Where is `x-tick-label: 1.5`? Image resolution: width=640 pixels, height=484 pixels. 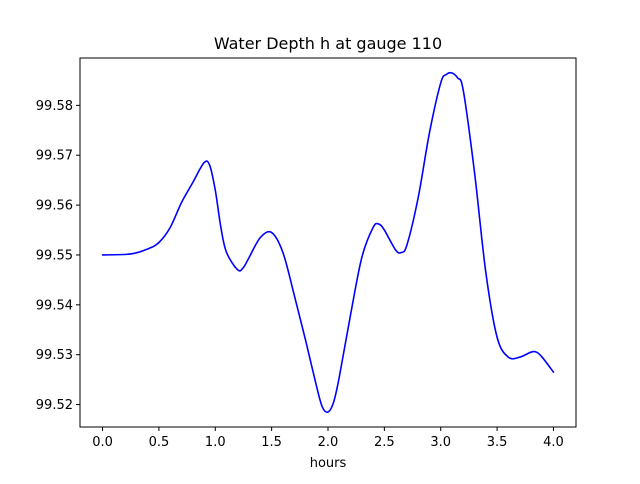 x-tick-label: 1.5 is located at coordinates (271, 442).